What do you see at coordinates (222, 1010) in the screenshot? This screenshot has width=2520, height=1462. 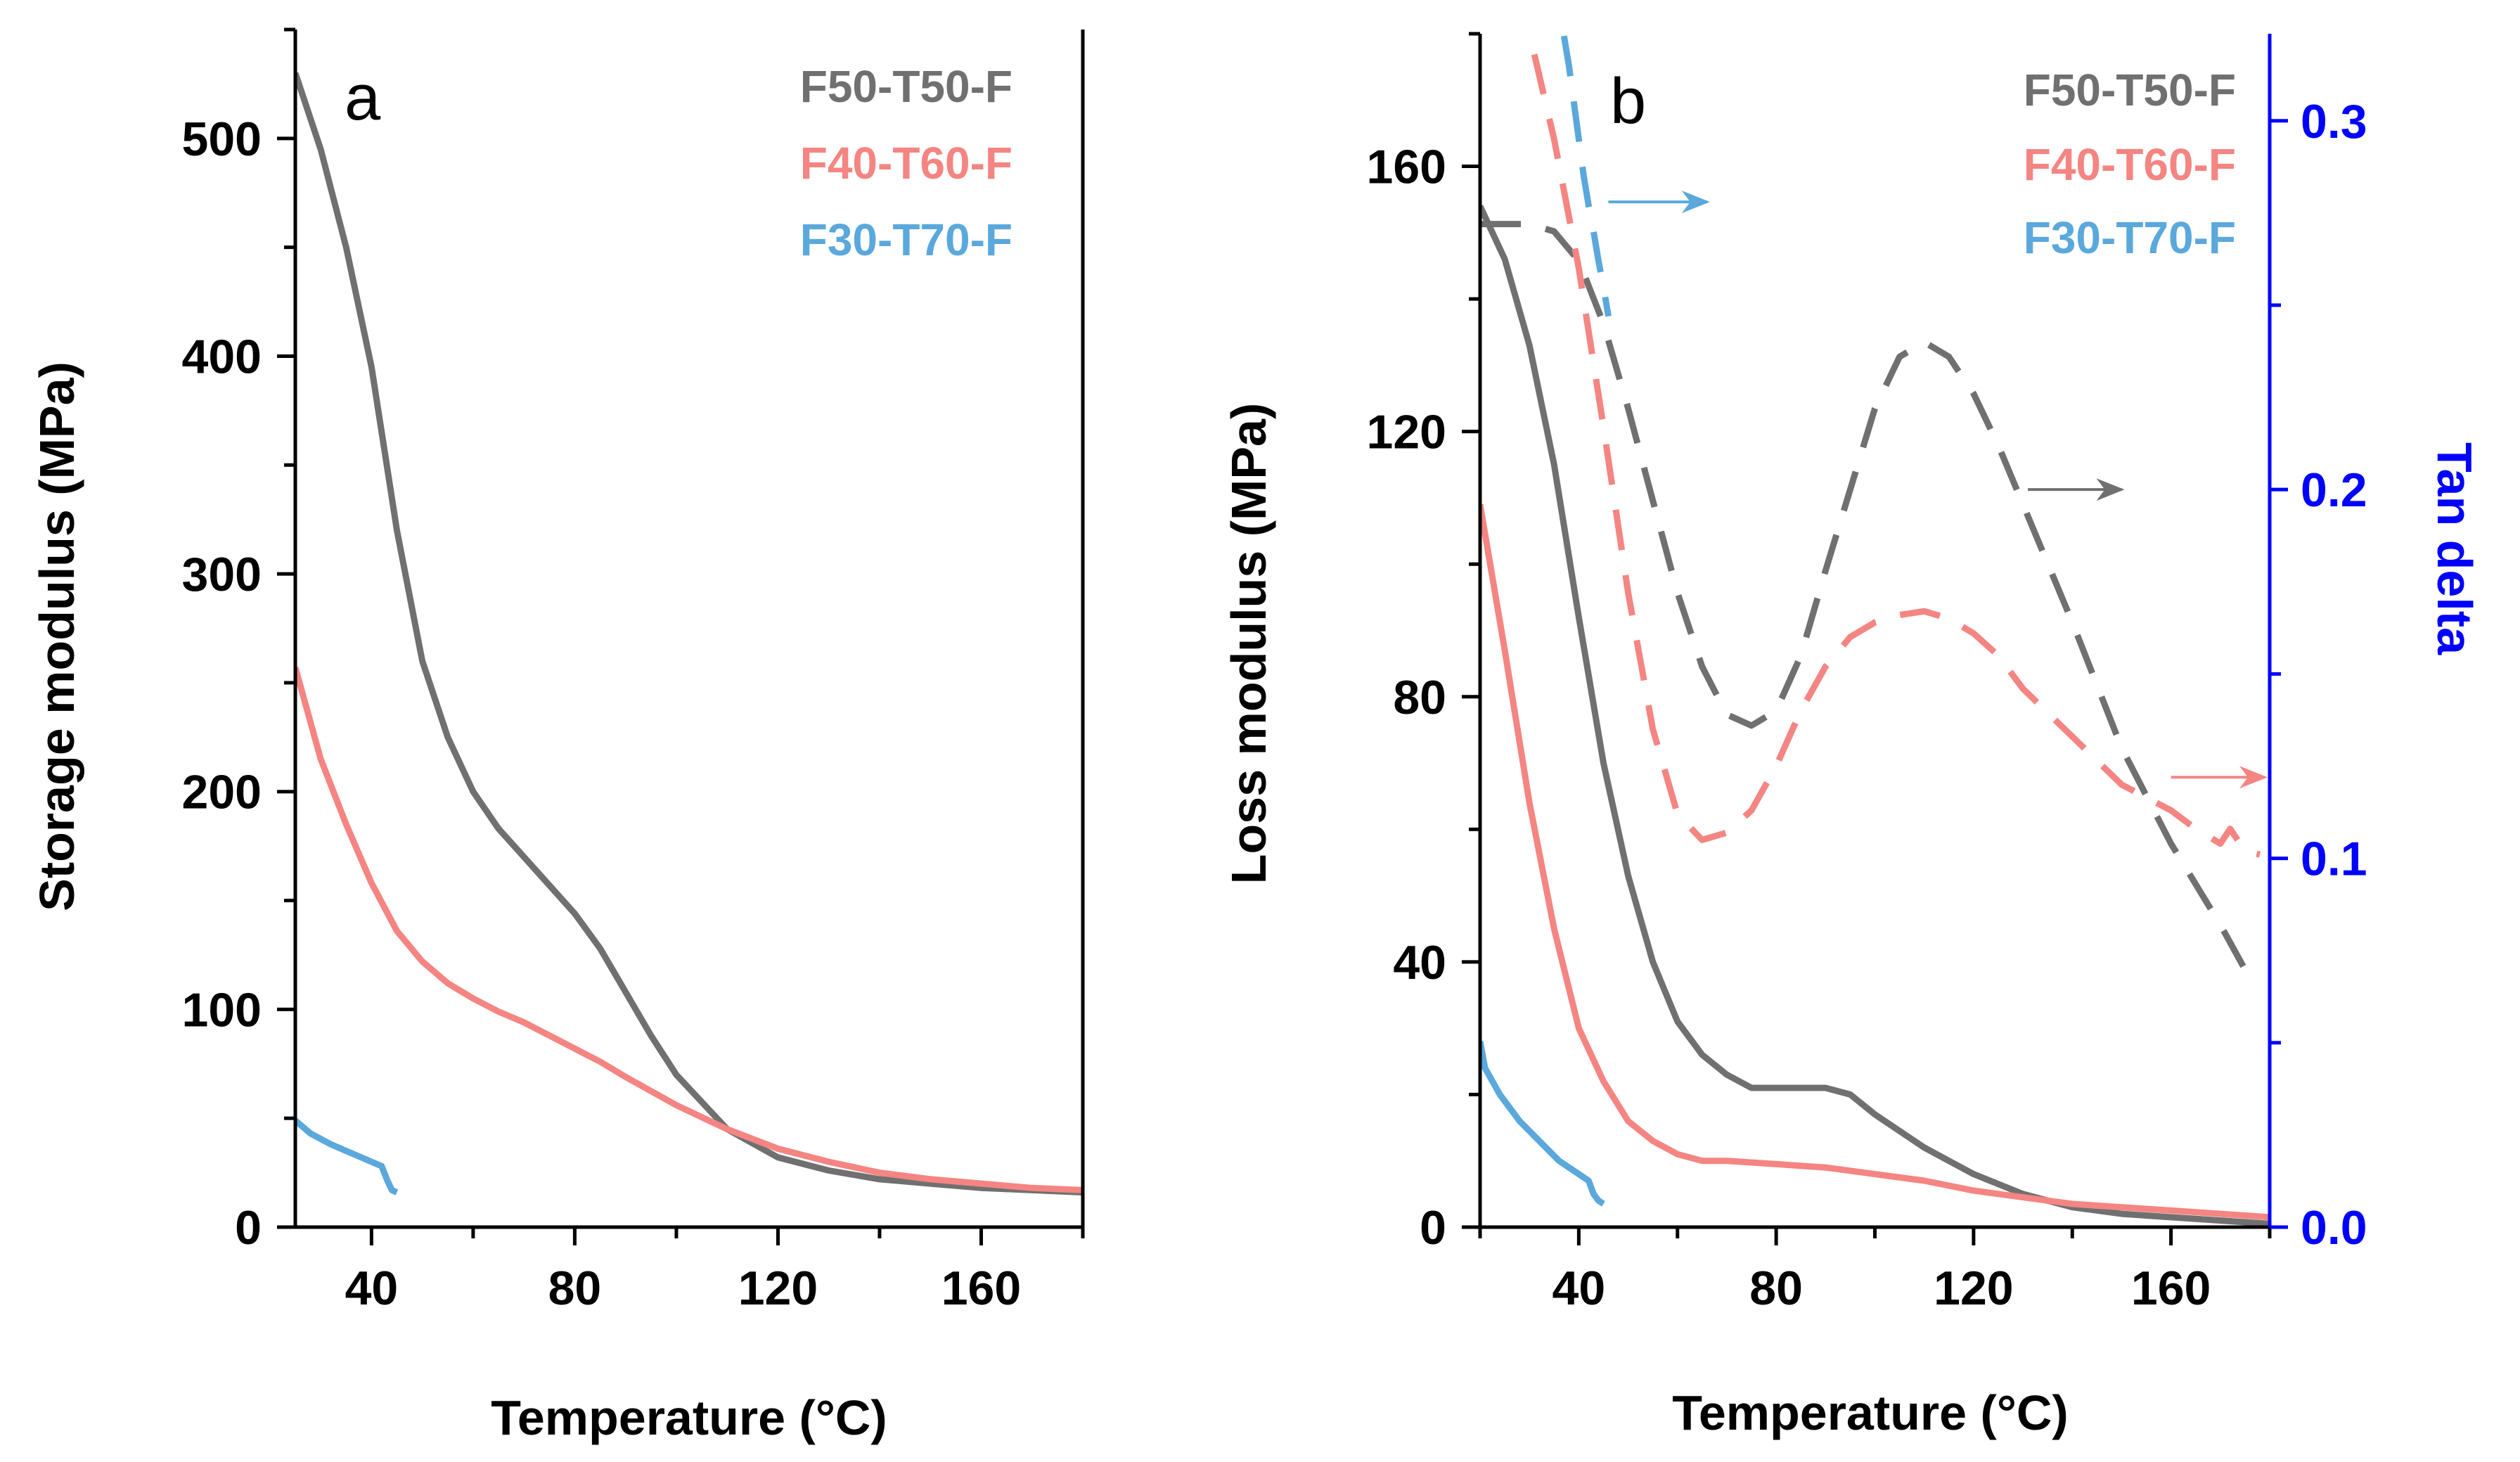 I see `y-tick-label-a-100: 100` at bounding box center [222, 1010].